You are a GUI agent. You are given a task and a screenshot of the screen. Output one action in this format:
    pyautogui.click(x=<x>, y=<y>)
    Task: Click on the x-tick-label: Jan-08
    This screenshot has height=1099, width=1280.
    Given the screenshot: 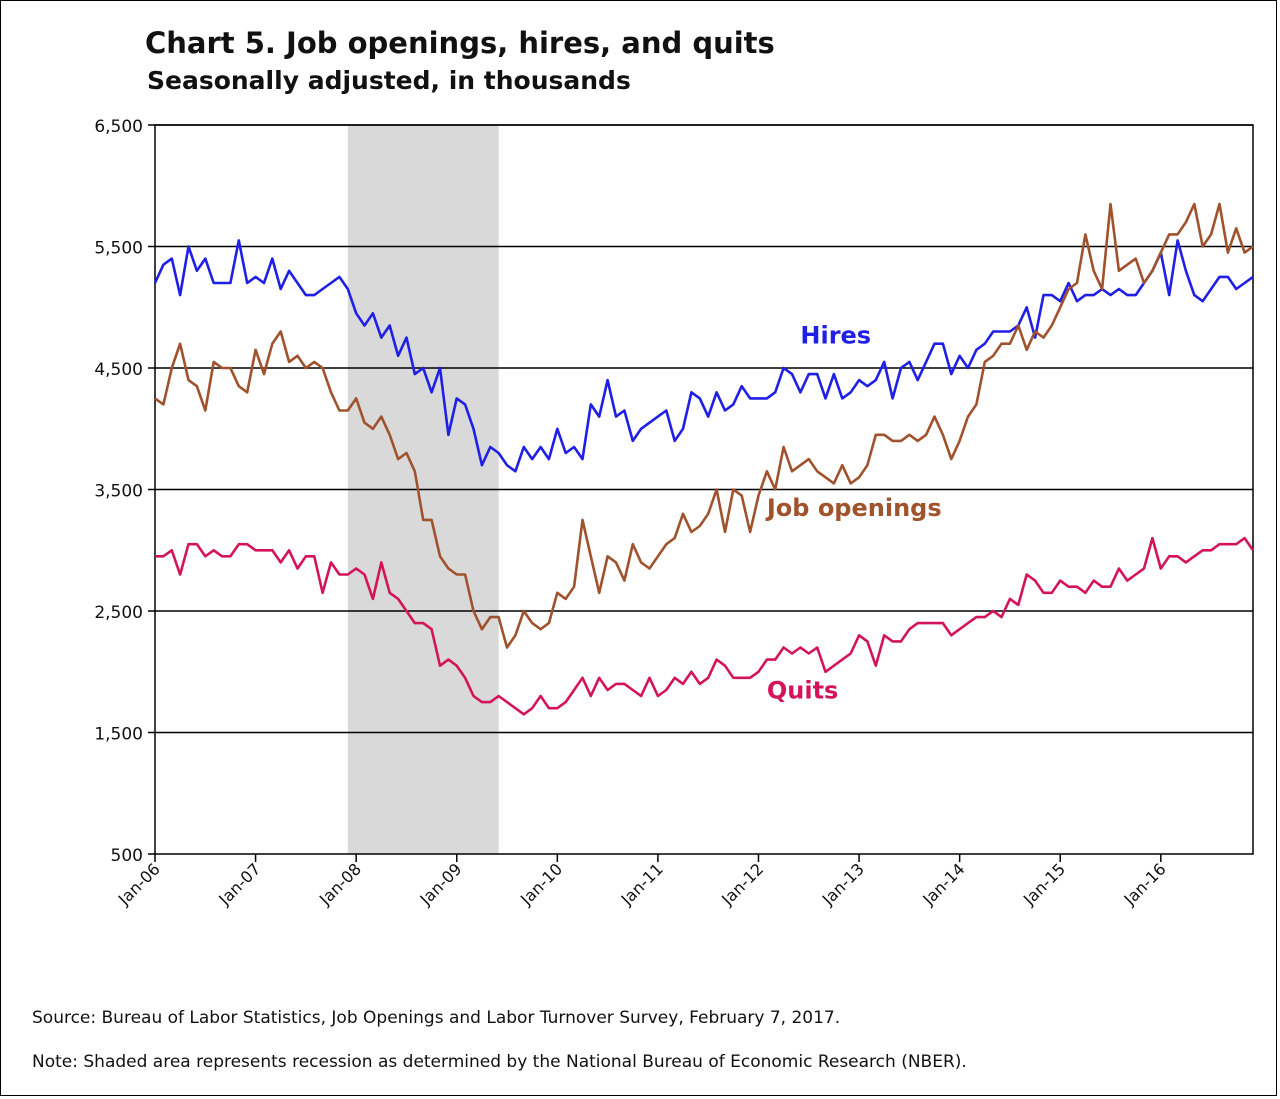 What is the action you would take?
    pyautogui.click(x=340, y=884)
    